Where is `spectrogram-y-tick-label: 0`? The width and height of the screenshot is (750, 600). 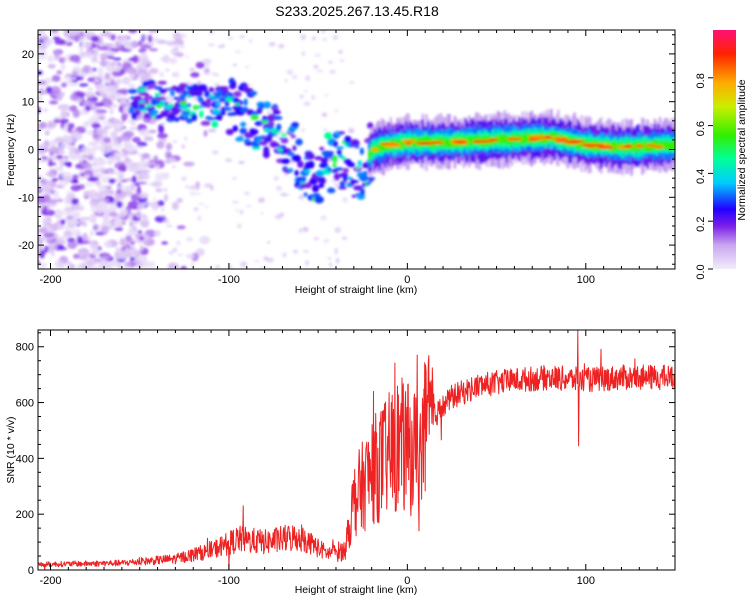
spectrogram-y-tick-label: 0 is located at coordinates (31, 151).